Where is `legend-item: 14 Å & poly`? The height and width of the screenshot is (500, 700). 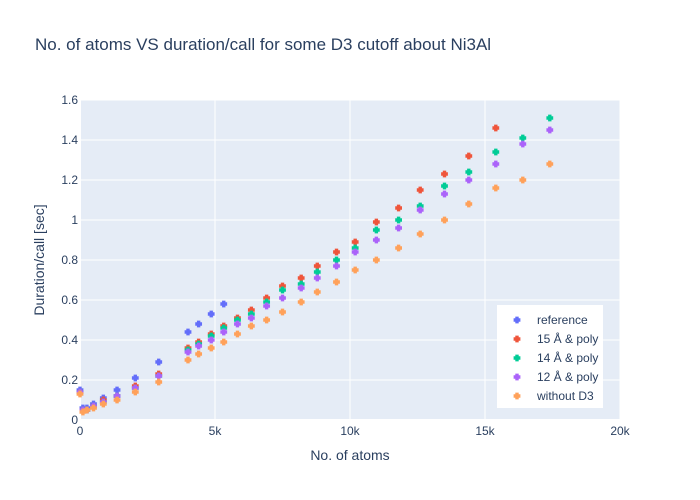
legend-item: 14 Å & poly is located at coordinates (556, 357).